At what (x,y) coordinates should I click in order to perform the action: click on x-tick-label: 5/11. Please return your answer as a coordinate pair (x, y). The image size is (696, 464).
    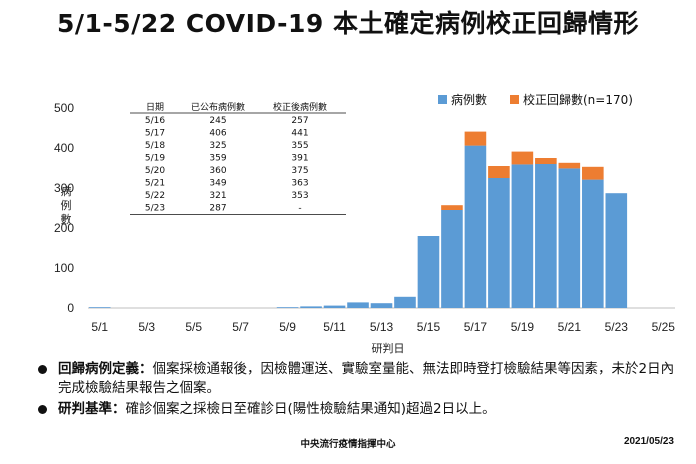
    Looking at the image, I should click on (334, 327).